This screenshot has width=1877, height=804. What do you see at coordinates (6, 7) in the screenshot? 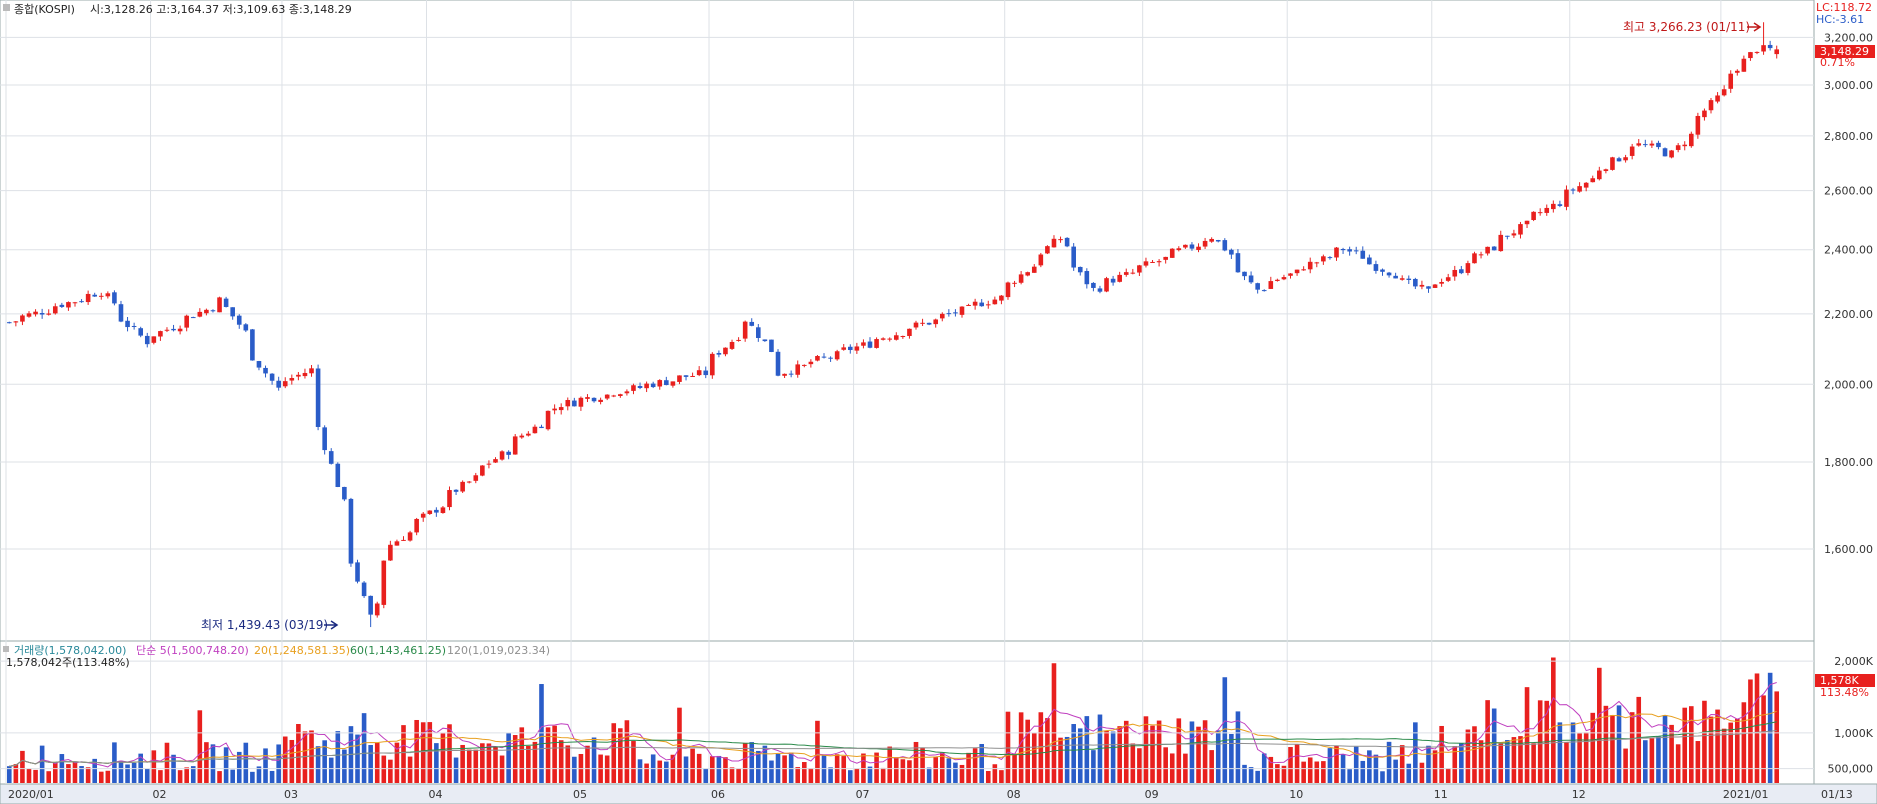
I see `panel-menu-icon` at bounding box center [6, 7].